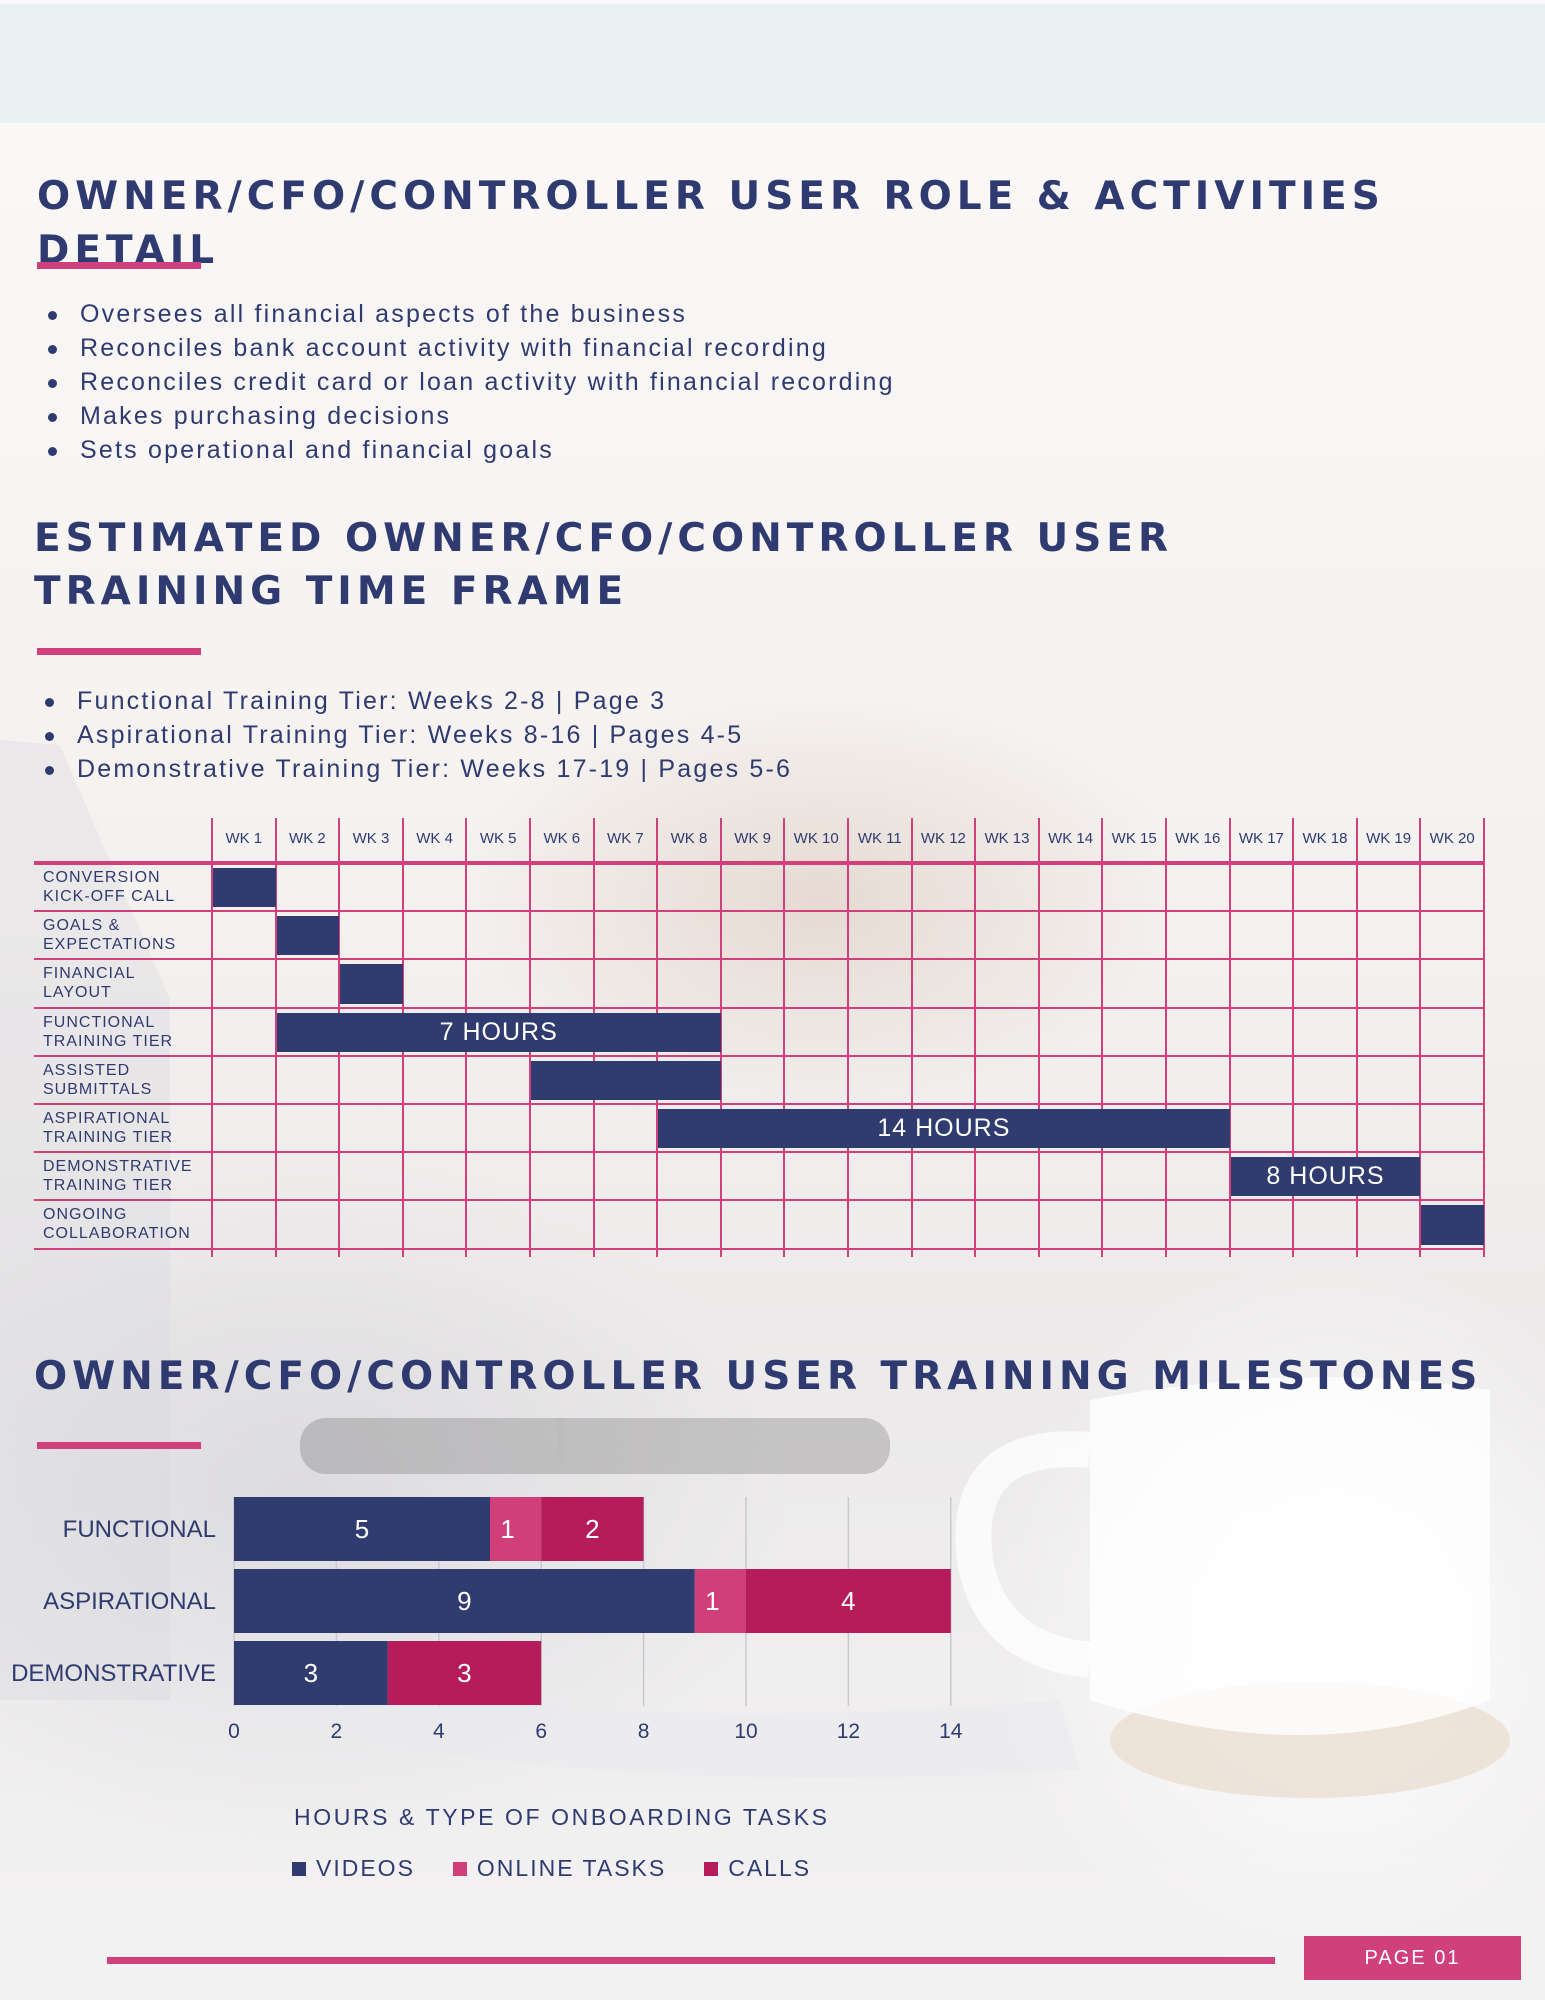  Describe the element at coordinates (434, 838) in the screenshot. I see `gantt-week-label: WK 4` at that location.